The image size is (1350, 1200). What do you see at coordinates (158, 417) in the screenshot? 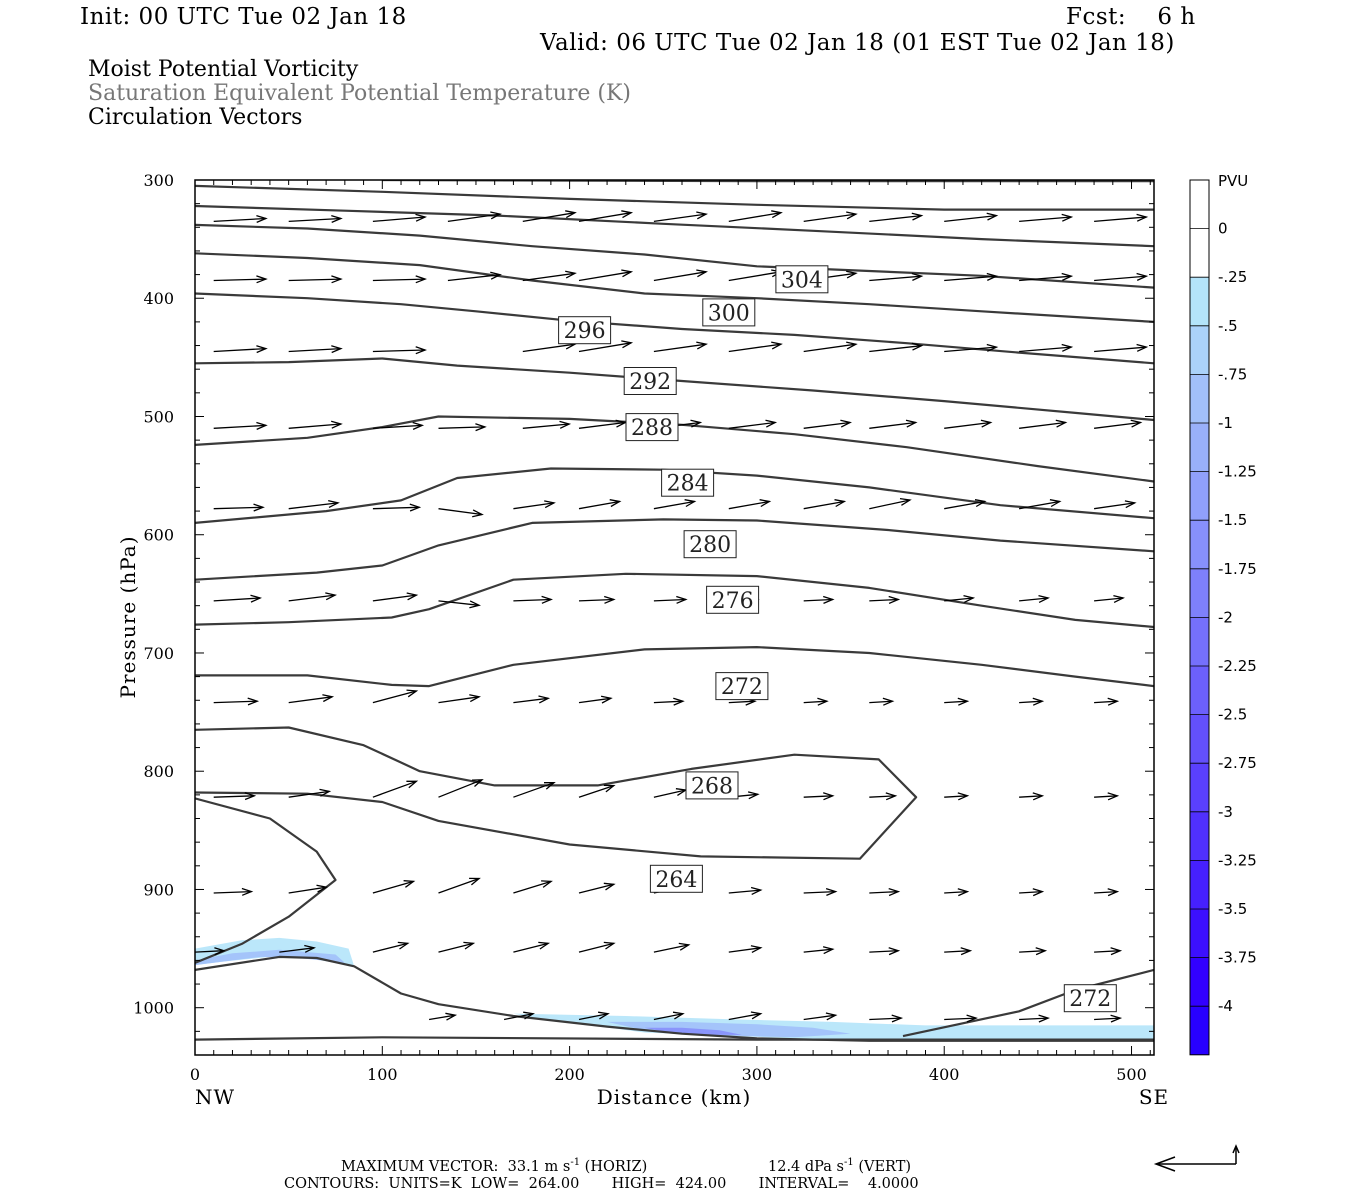
I see `y-tick-label: 500` at bounding box center [158, 417].